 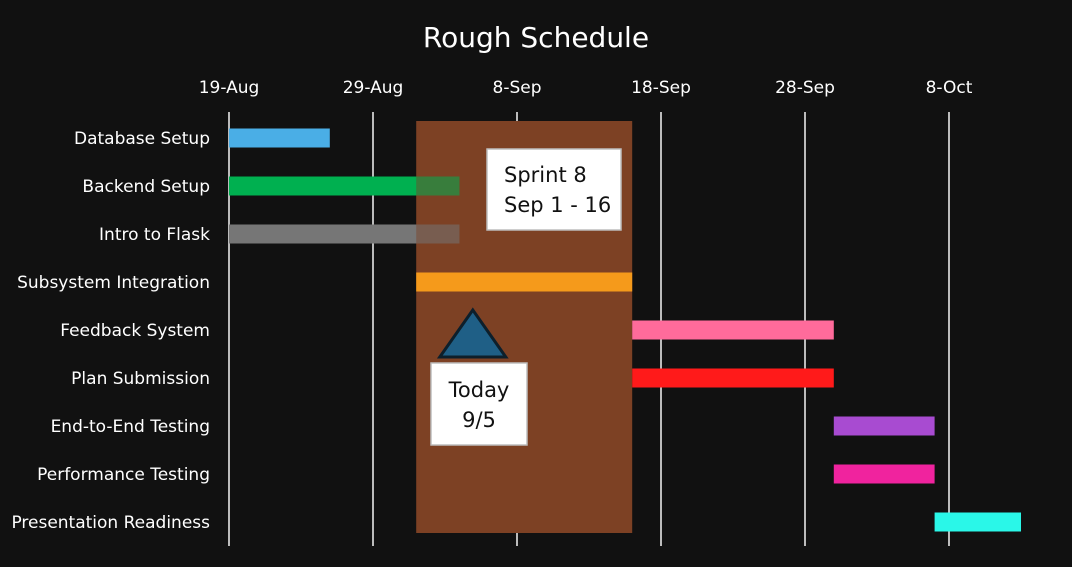 What do you see at coordinates (586, 88) in the screenshot?
I see `x-tick-labels: 19-Aug 29-Aug 8-Sep 18-Sep 28-Sep 8-Oct` at bounding box center [586, 88].